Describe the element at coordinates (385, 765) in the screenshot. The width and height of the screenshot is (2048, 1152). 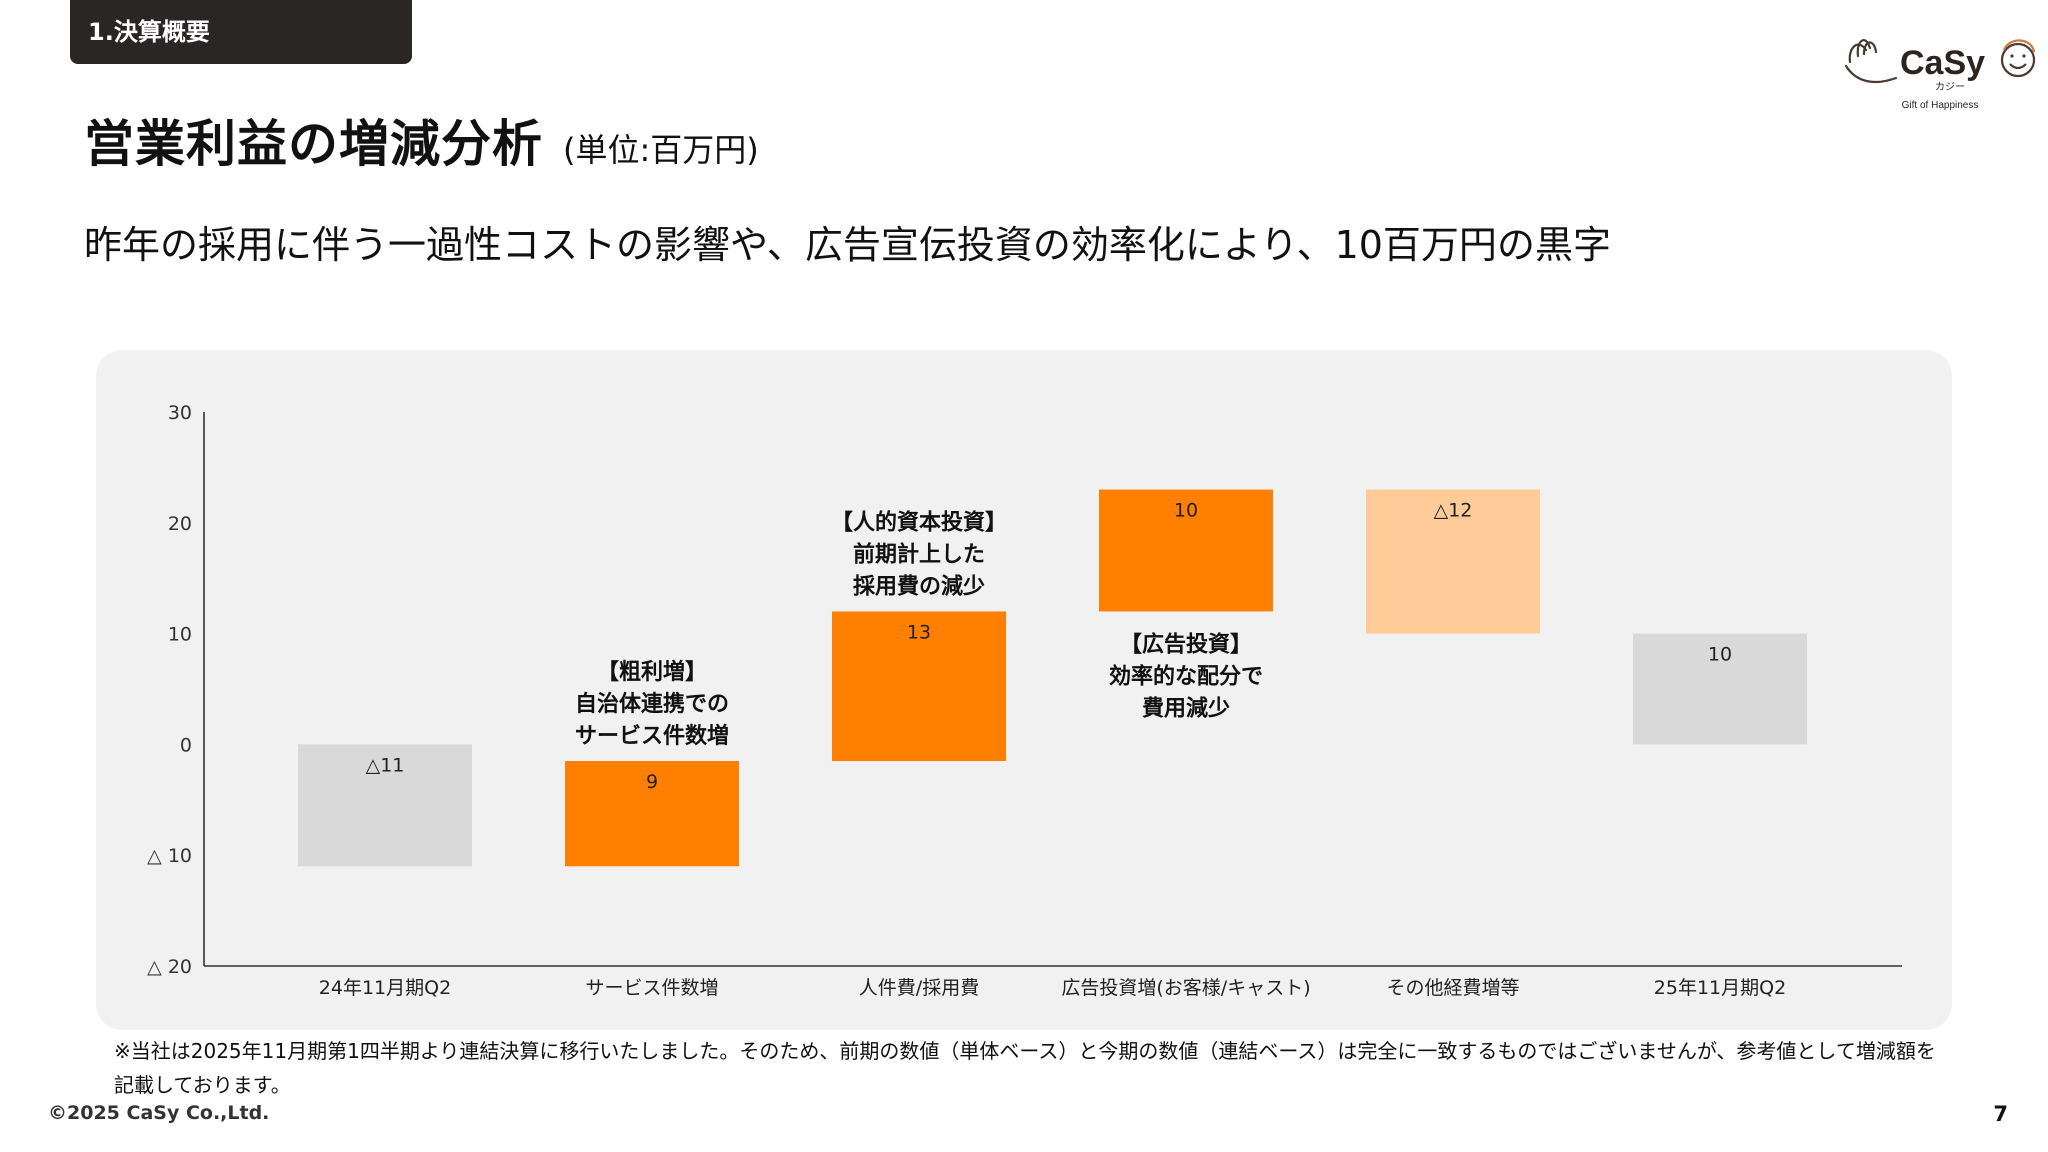
I see `bar-value-label: △11` at that location.